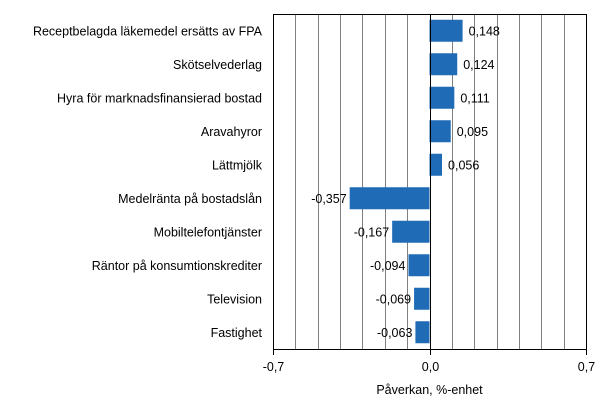  Describe the element at coordinates (237, 165) in the screenshot. I see `category-label: Lättmjölk` at that location.